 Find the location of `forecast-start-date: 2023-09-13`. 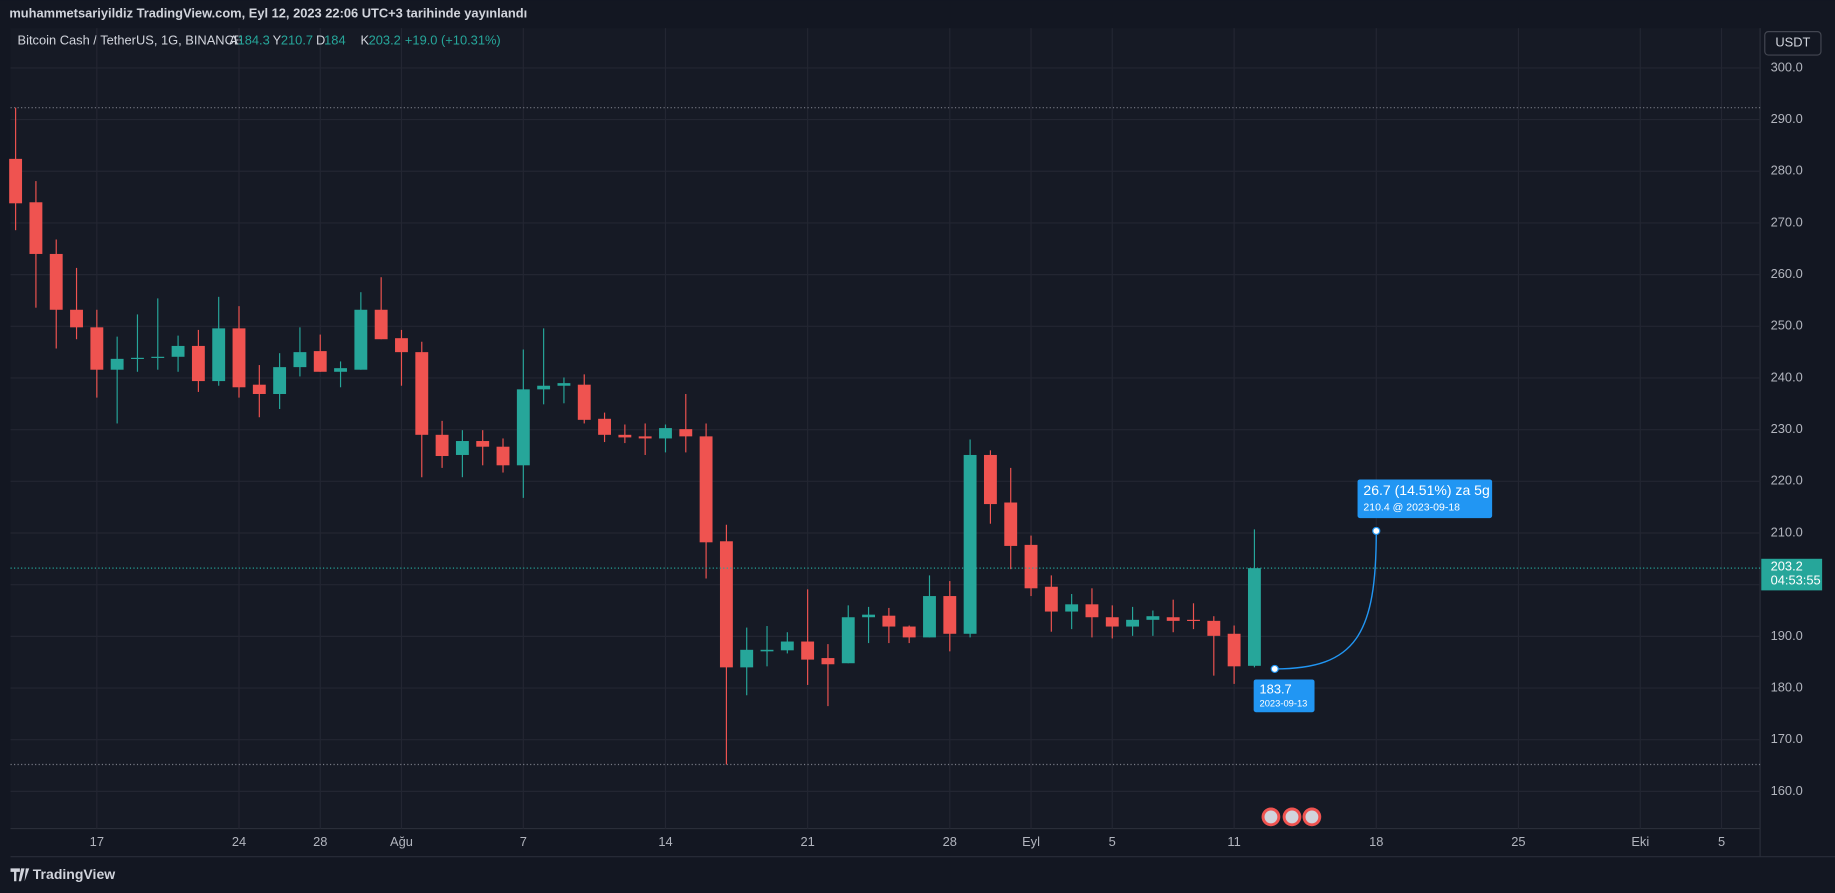

forecast-start-date: 2023-09-13 is located at coordinates (1284, 703).